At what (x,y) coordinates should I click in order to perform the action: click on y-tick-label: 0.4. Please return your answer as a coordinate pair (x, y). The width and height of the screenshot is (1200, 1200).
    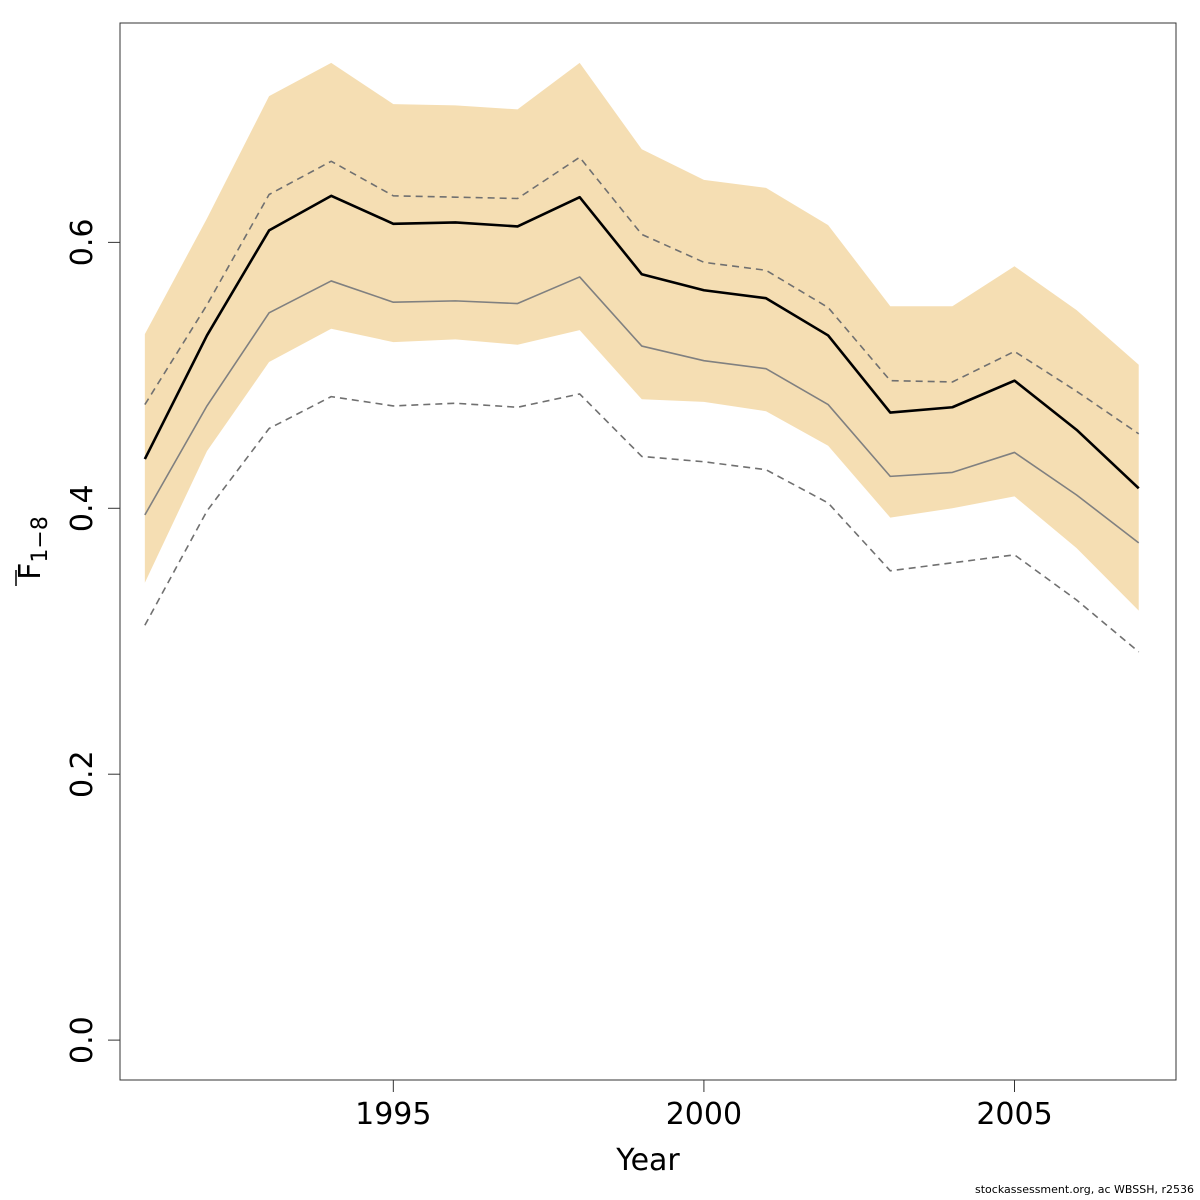
    Looking at the image, I should click on (82, 508).